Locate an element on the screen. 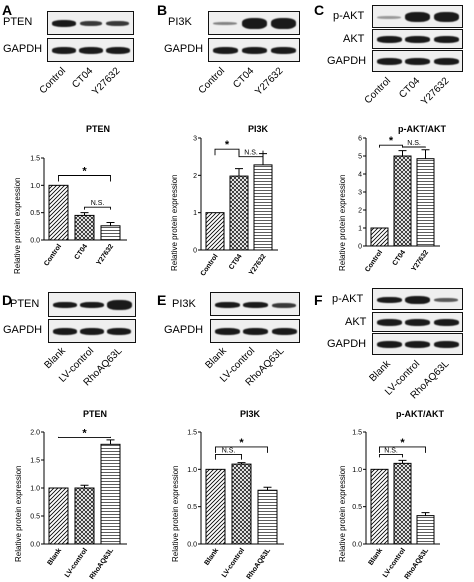 The width and height of the screenshot is (474, 582). significance-bracket is located at coordinates (402, 449).